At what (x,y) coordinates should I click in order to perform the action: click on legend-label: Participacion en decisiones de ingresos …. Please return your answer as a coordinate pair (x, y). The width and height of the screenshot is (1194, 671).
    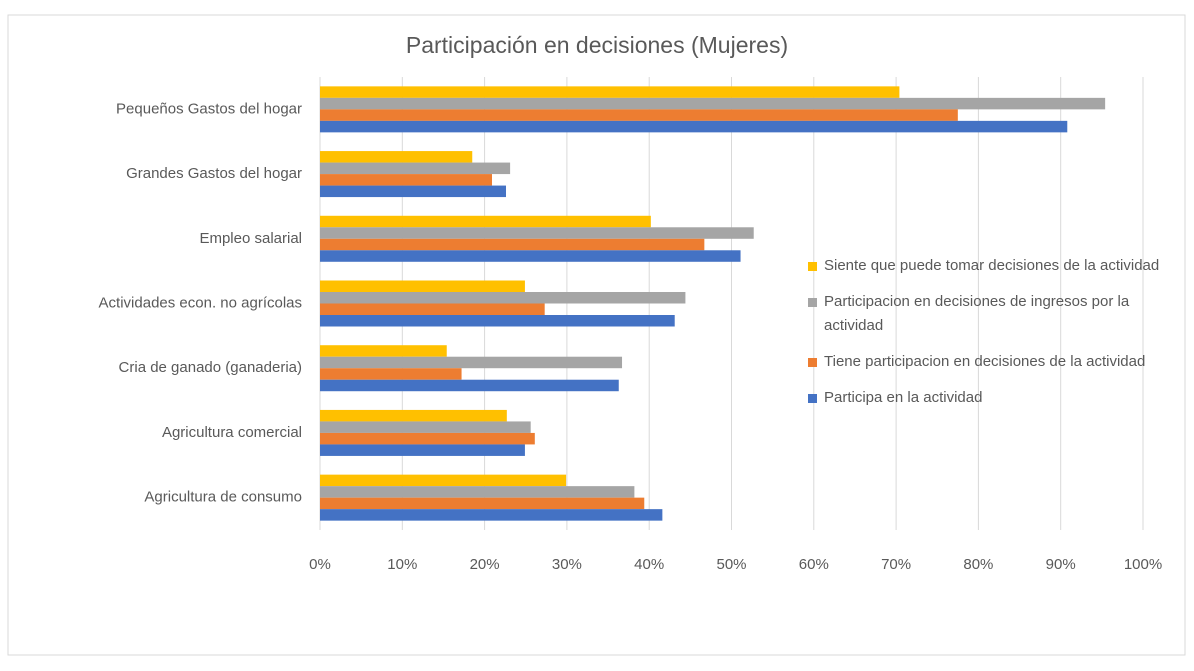
    Looking at the image, I should click on (977, 313).